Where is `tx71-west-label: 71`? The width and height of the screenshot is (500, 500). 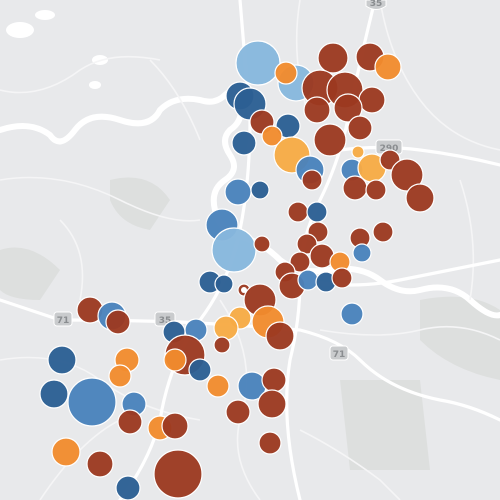
tx71-west-label: 71 is located at coordinates (63, 321).